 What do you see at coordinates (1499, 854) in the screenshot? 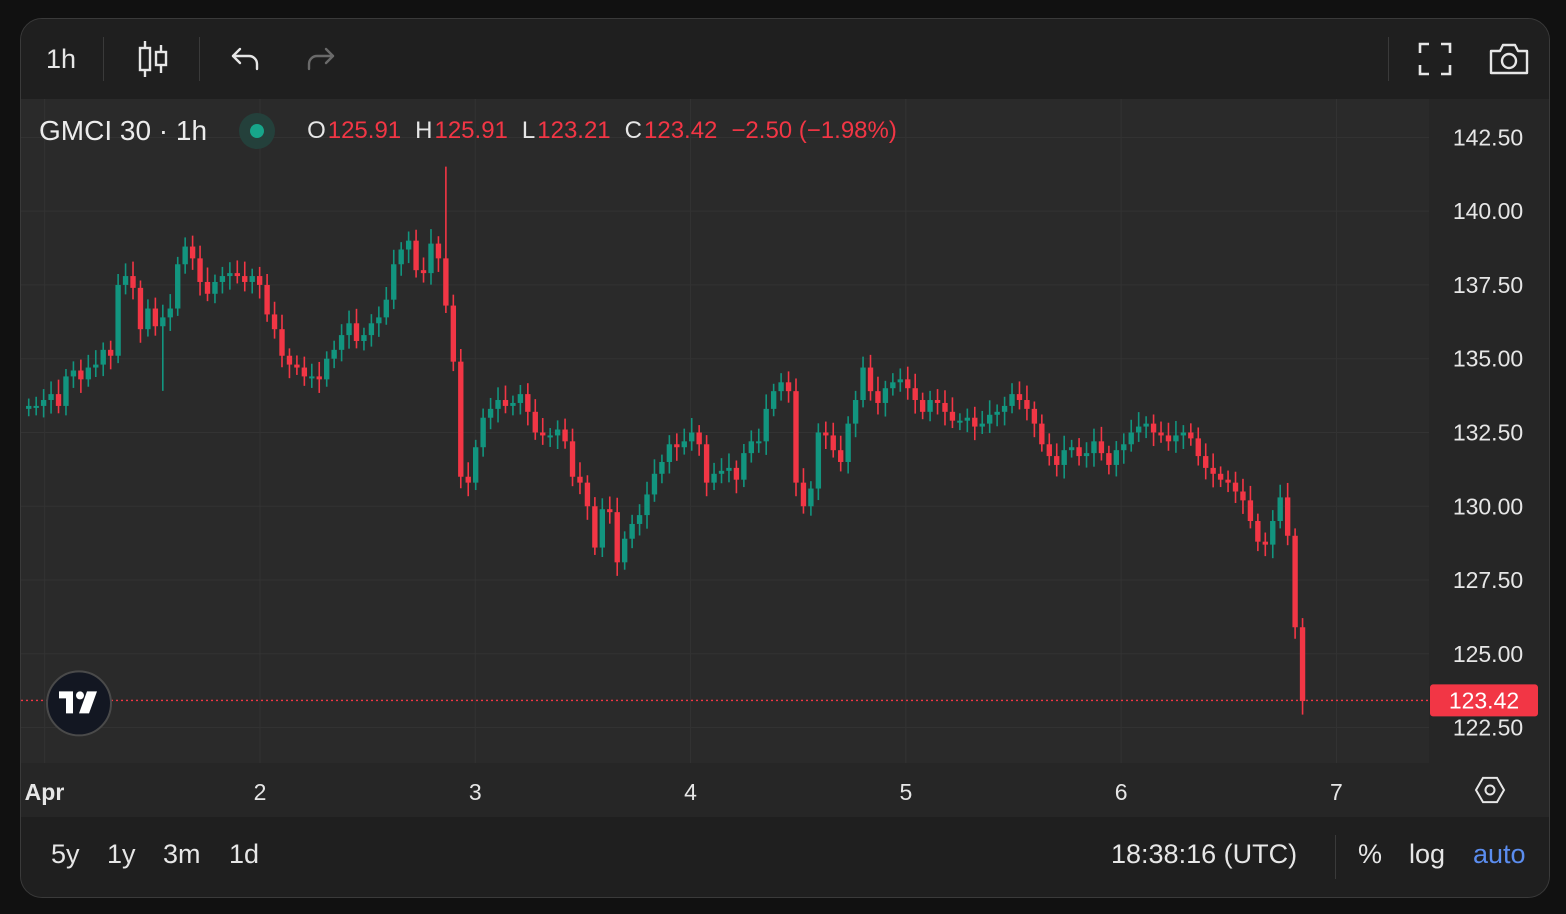
I see `auto-scale-toggle: auto` at bounding box center [1499, 854].